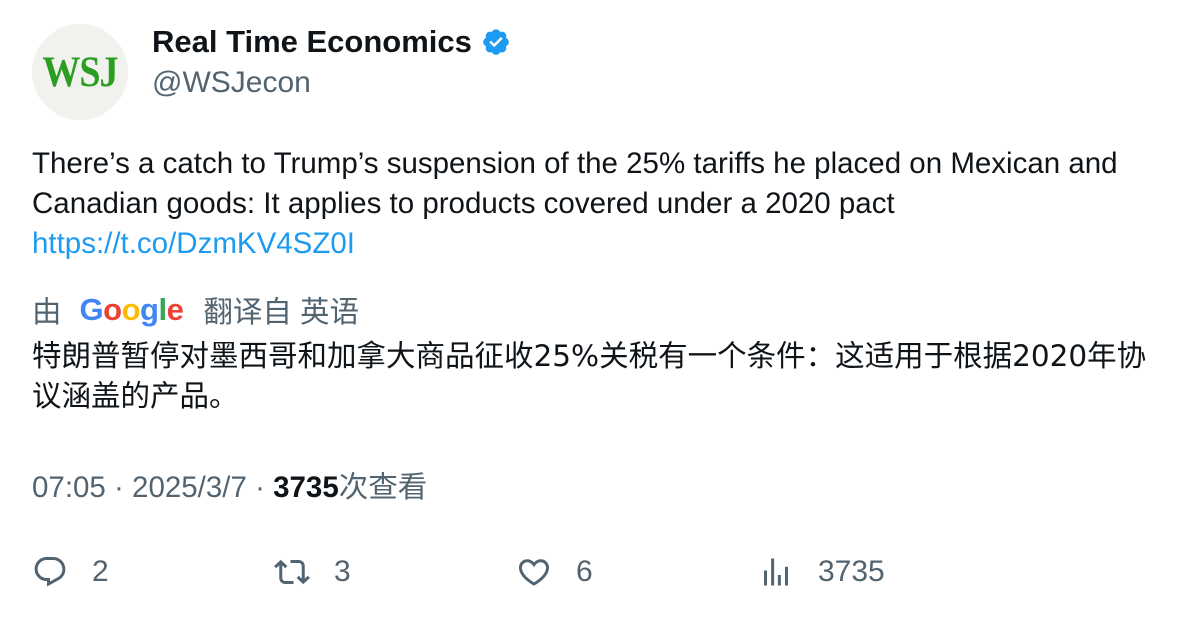 The width and height of the screenshot is (1196, 618). Describe the element at coordinates (306, 487) in the screenshot. I see `views-count: 3735` at that location.